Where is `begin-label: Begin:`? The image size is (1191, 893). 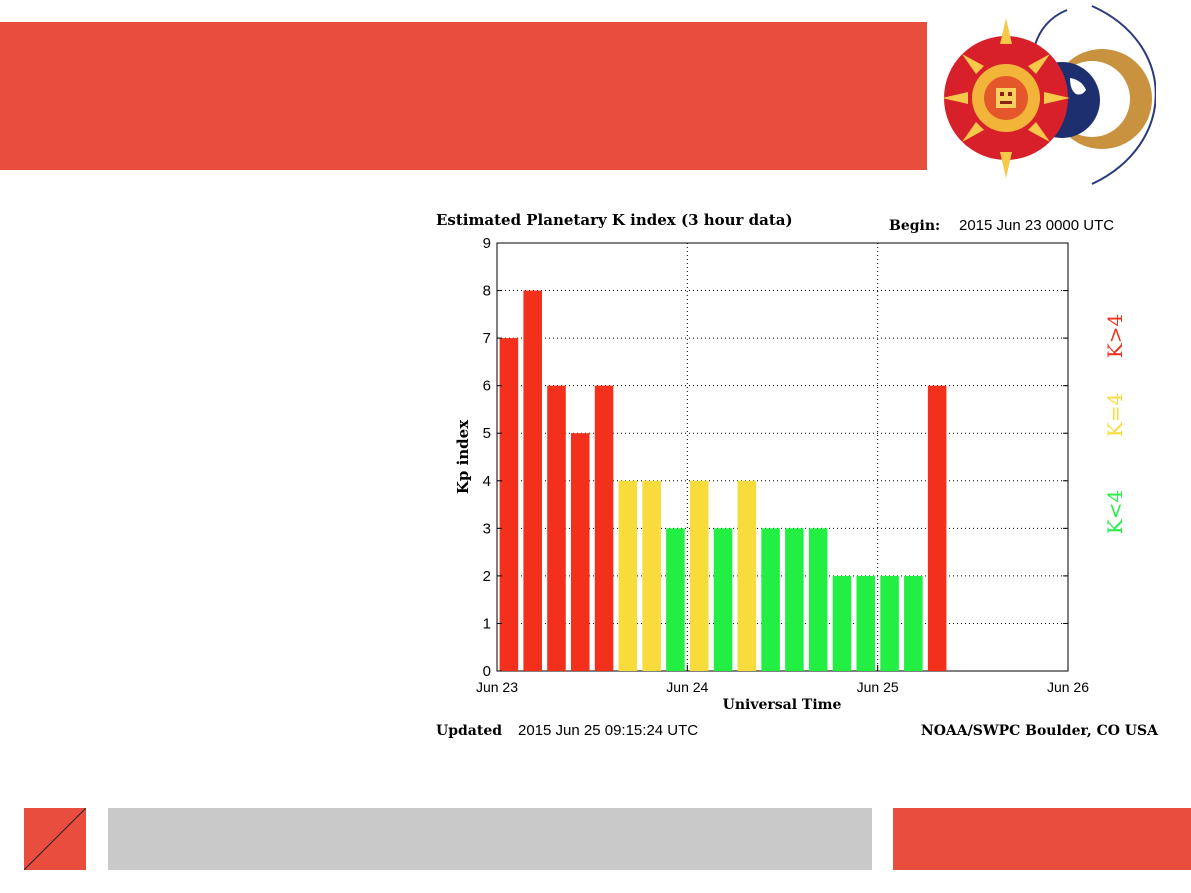 begin-label: Begin: is located at coordinates (914, 226).